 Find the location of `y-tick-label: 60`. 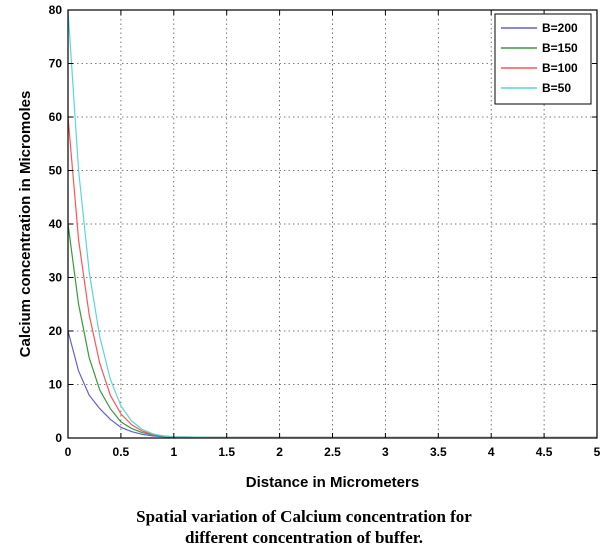

y-tick-label: 60 is located at coordinates (56, 117).